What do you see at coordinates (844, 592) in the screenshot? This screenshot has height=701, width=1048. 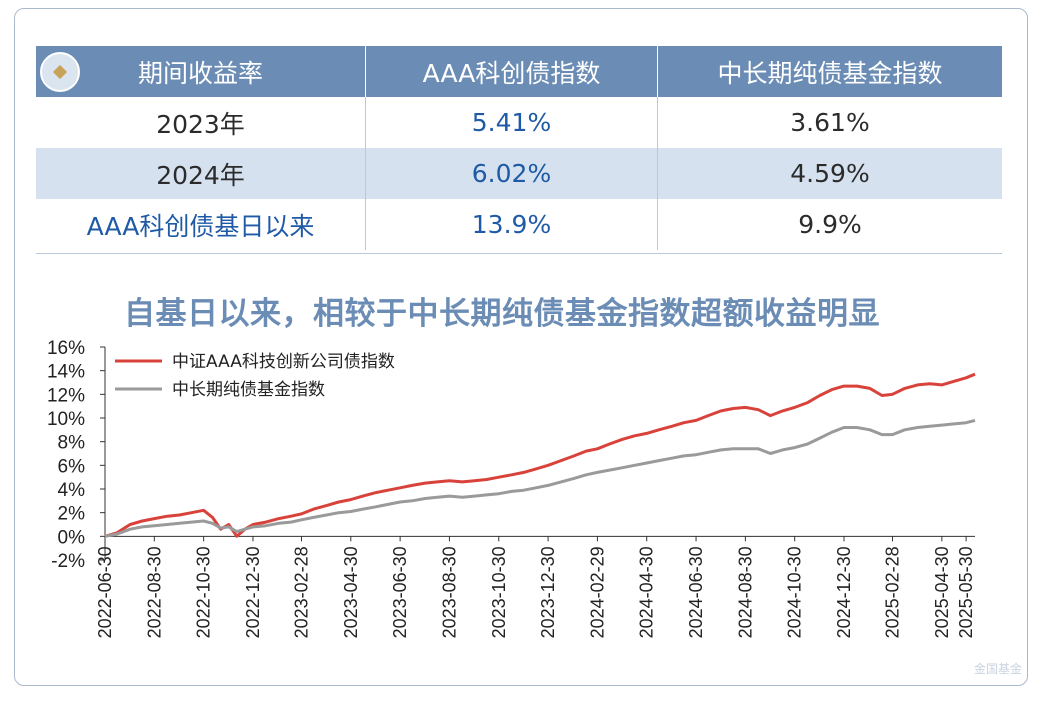 I see `x-tick-label: 2024-12-30` at bounding box center [844, 592].